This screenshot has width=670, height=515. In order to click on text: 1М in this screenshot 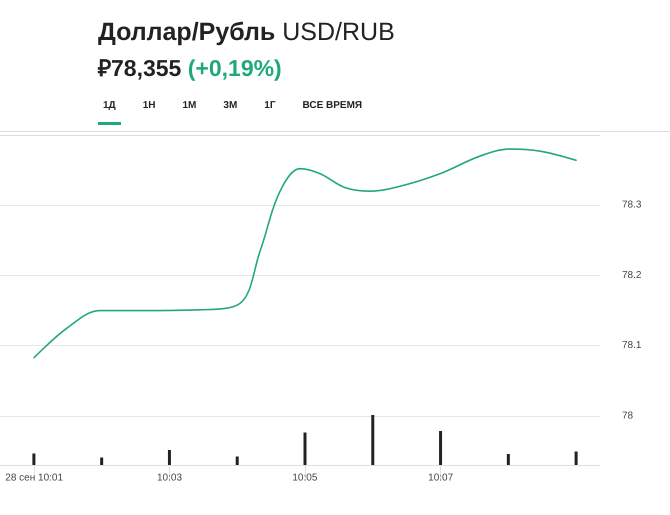, I will do `click(189, 106)`.